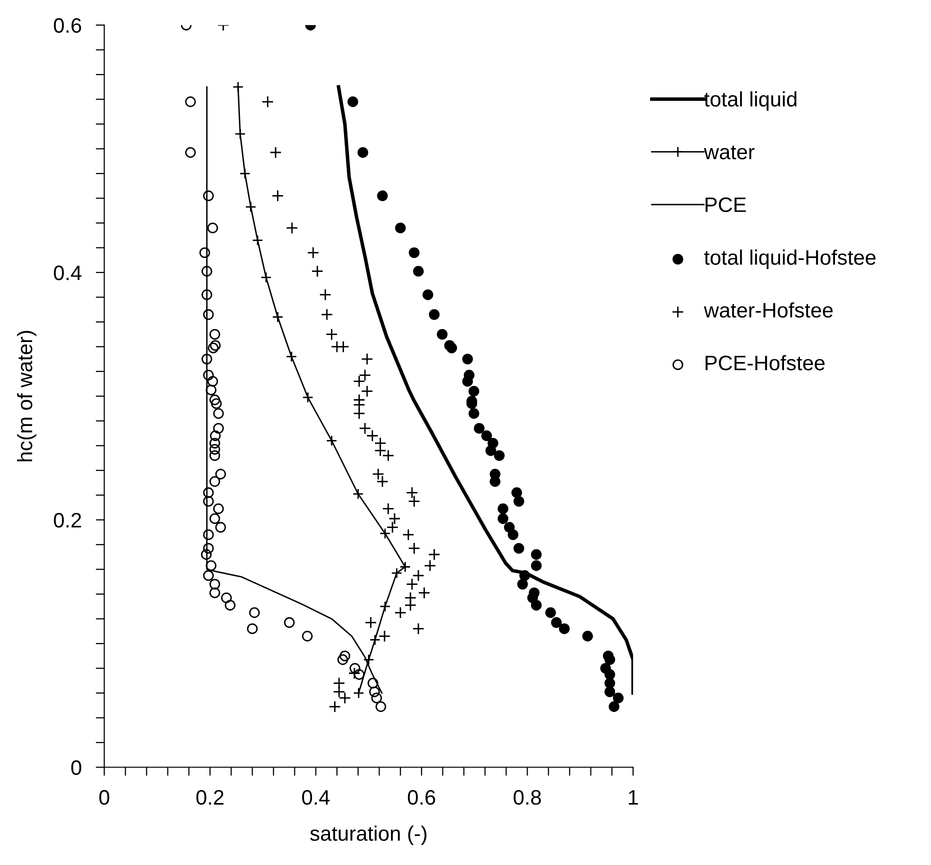  I want to click on x-tick-label: 0, so click(104, 797).